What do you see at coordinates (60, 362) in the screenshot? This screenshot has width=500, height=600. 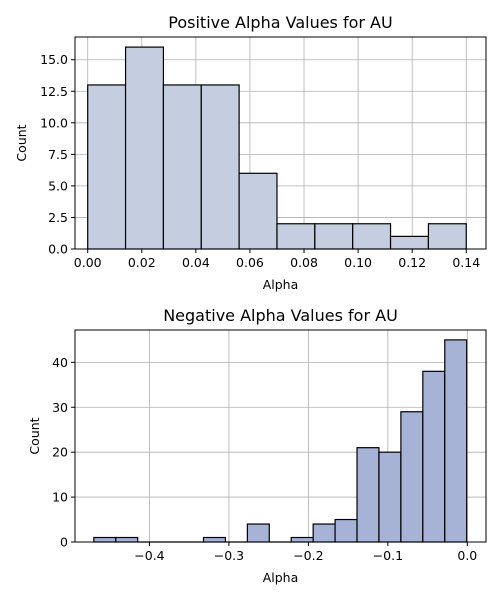 I see `y-tick-label: 40` at bounding box center [60, 362].